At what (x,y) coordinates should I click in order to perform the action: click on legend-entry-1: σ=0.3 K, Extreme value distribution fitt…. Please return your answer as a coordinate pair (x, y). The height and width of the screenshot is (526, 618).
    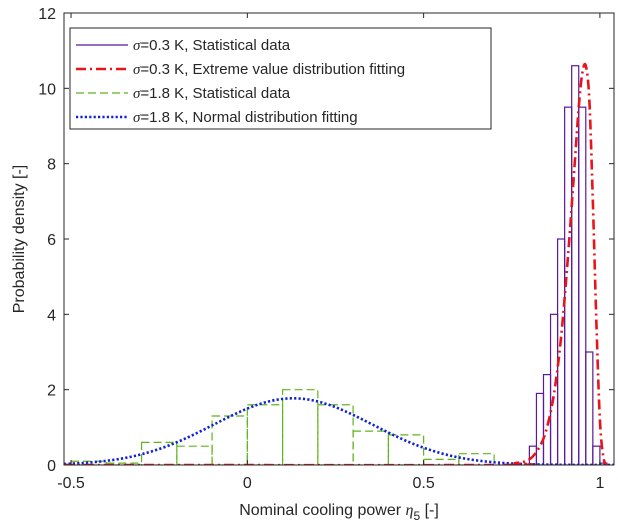
    Looking at the image, I should click on (269, 69).